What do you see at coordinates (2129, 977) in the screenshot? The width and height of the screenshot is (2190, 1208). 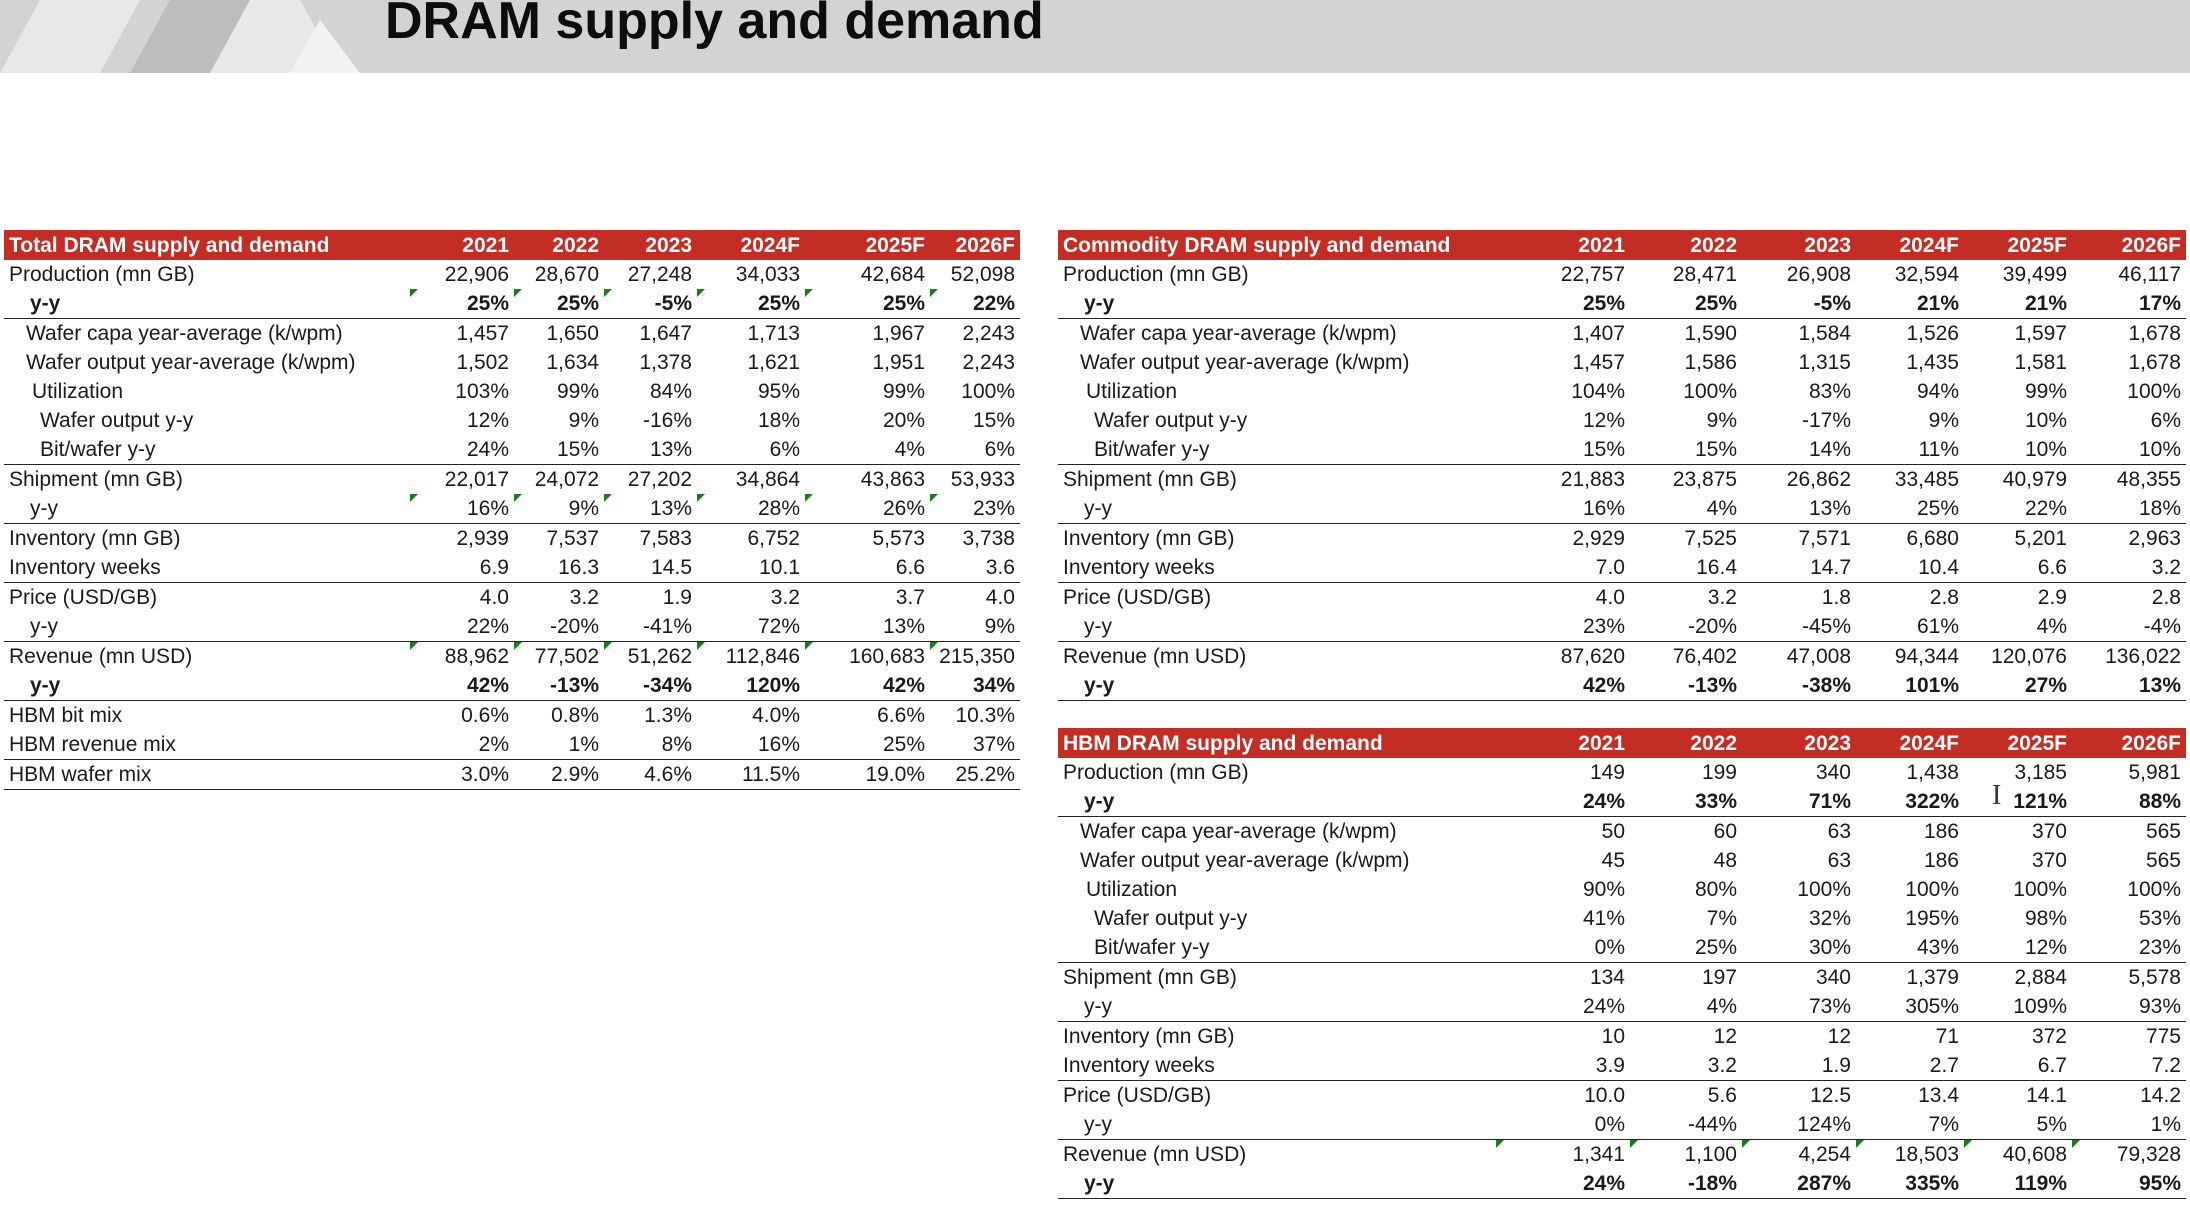 I see `value-cell: 5,578` at bounding box center [2129, 977].